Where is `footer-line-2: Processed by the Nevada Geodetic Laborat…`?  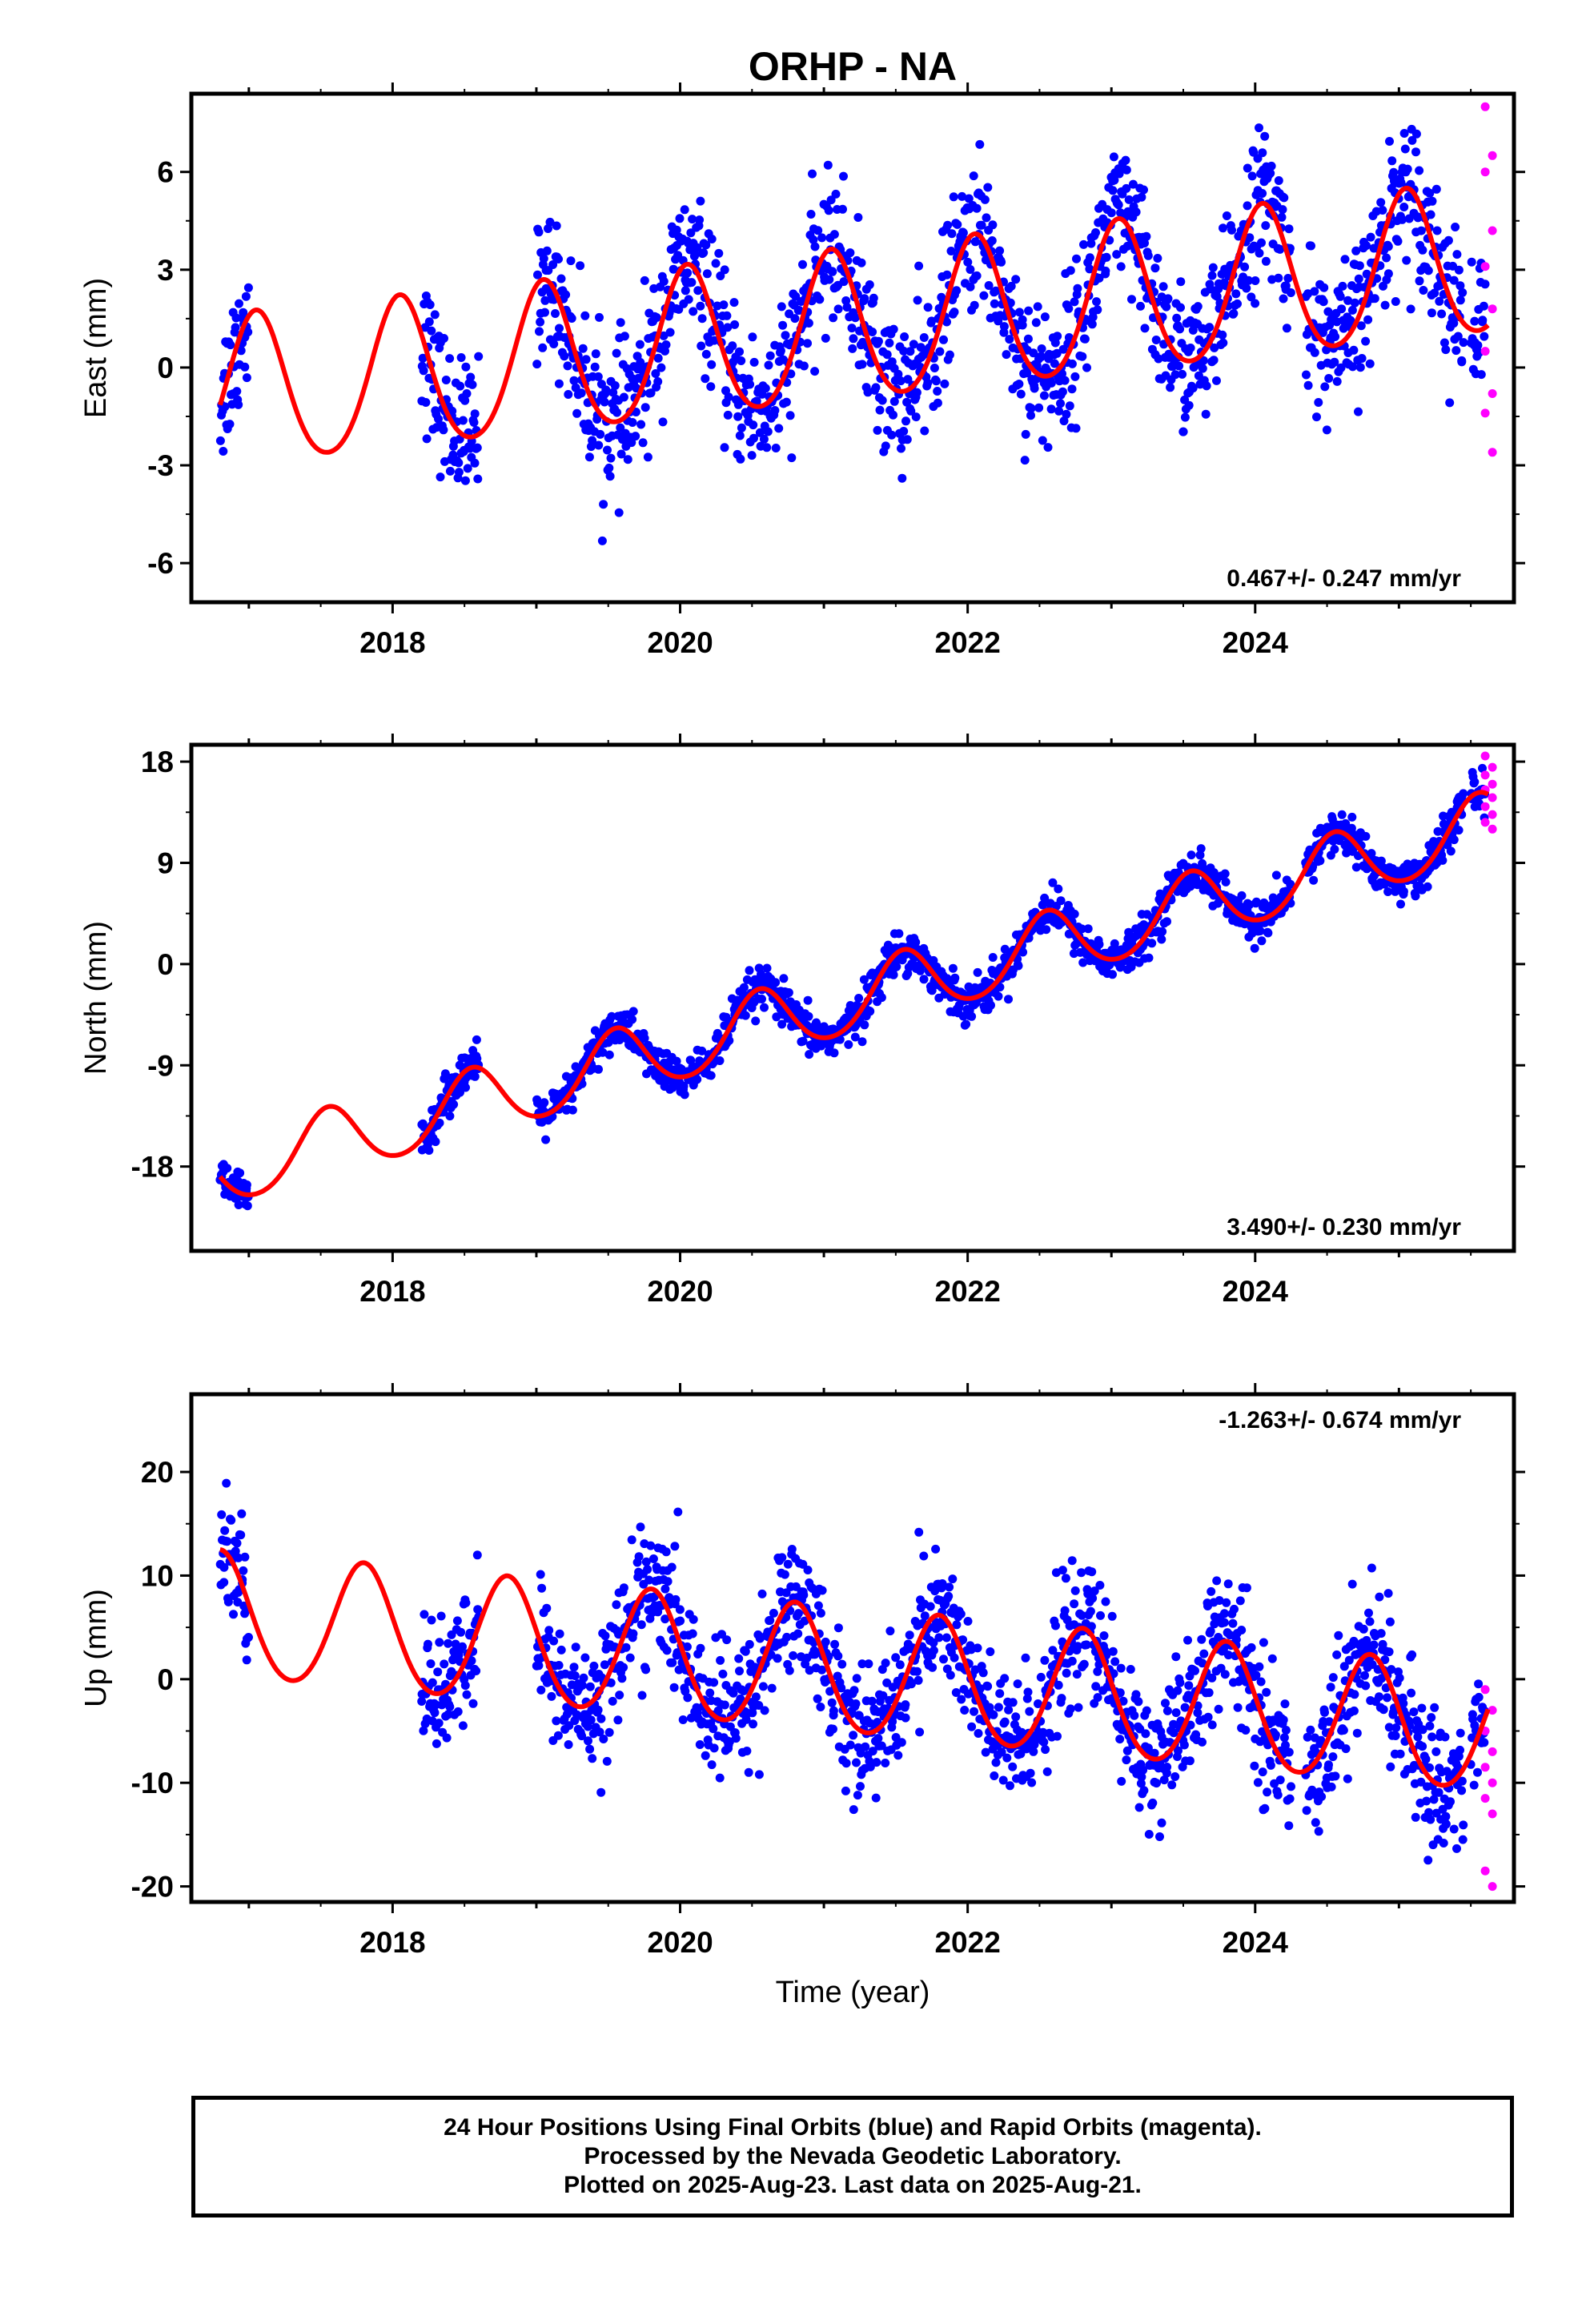 footer-line-2: Processed by the Nevada Geodetic Laborat… is located at coordinates (853, 2156).